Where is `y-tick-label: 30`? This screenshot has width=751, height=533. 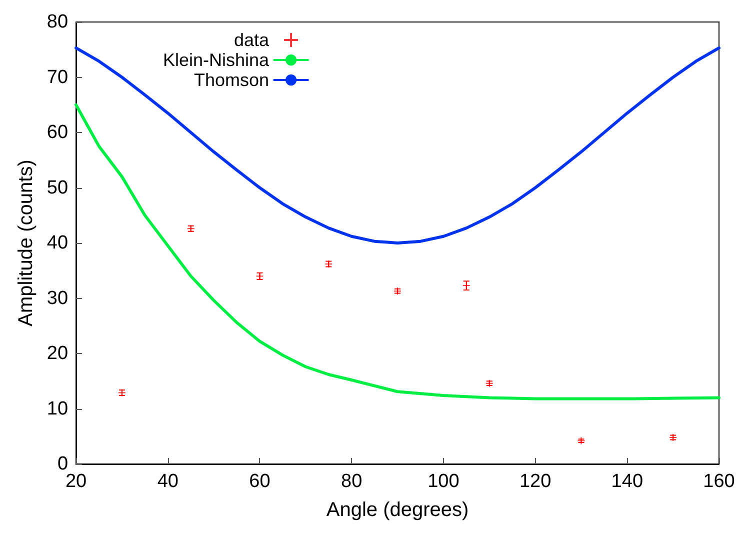 y-tick-label: 30 is located at coordinates (57, 298).